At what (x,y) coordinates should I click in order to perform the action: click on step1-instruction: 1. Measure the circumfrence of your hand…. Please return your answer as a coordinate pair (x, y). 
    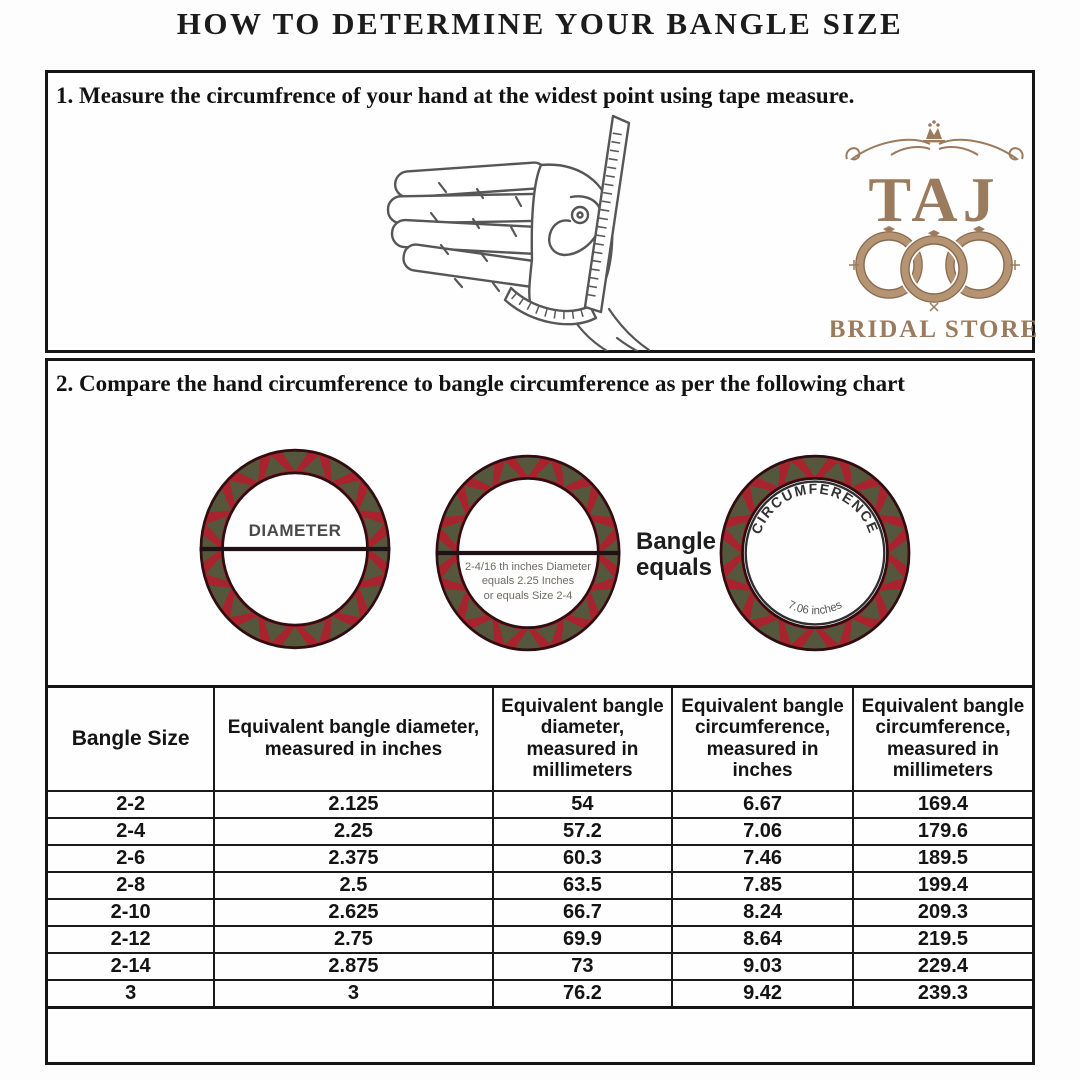
    Looking at the image, I should click on (455, 95).